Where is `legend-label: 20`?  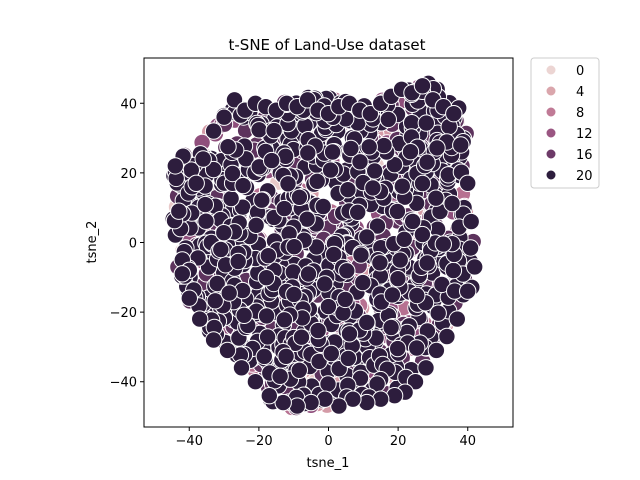 legend-label: 20 is located at coordinates (584, 176).